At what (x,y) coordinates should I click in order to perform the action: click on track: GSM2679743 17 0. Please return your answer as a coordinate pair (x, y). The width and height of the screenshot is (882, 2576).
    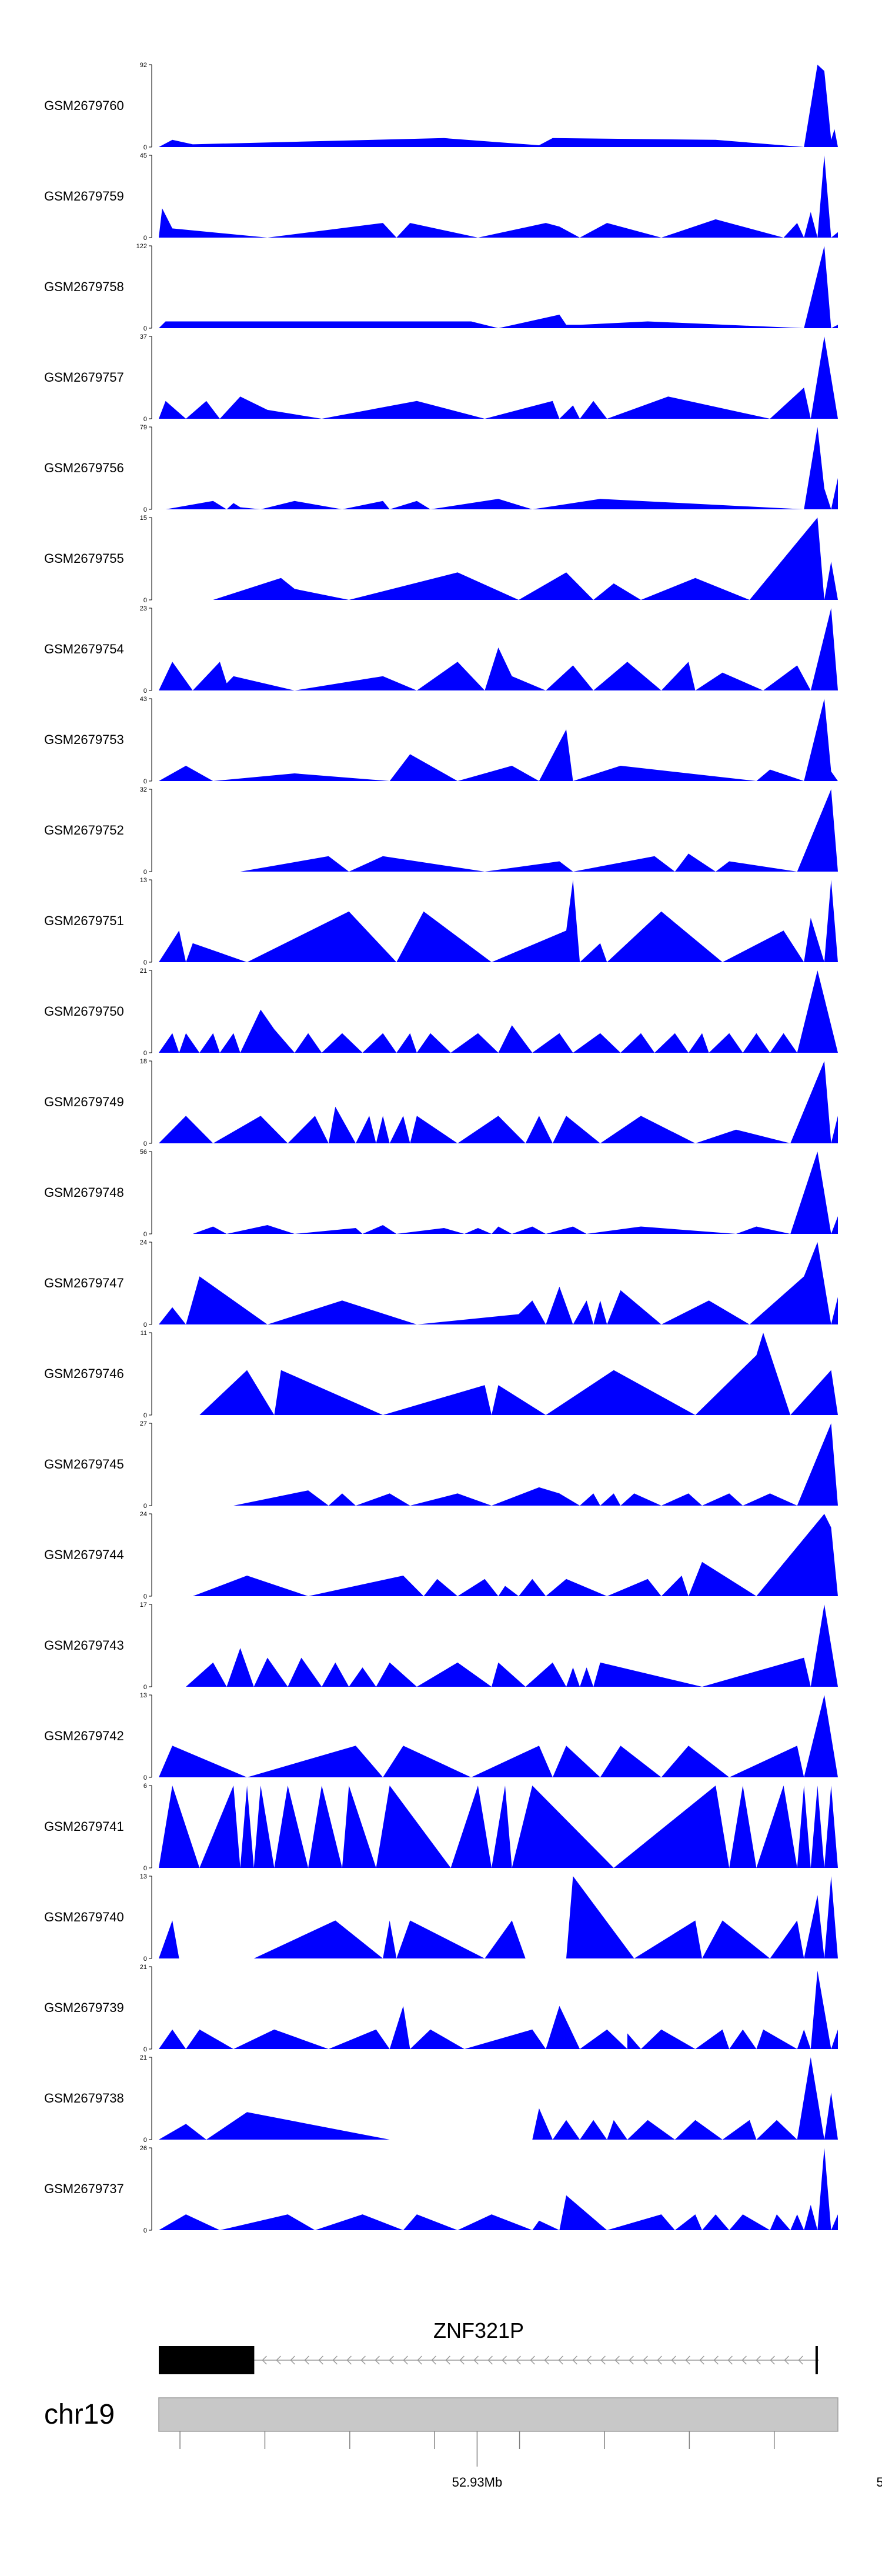
    Looking at the image, I should click on (441, 1646).